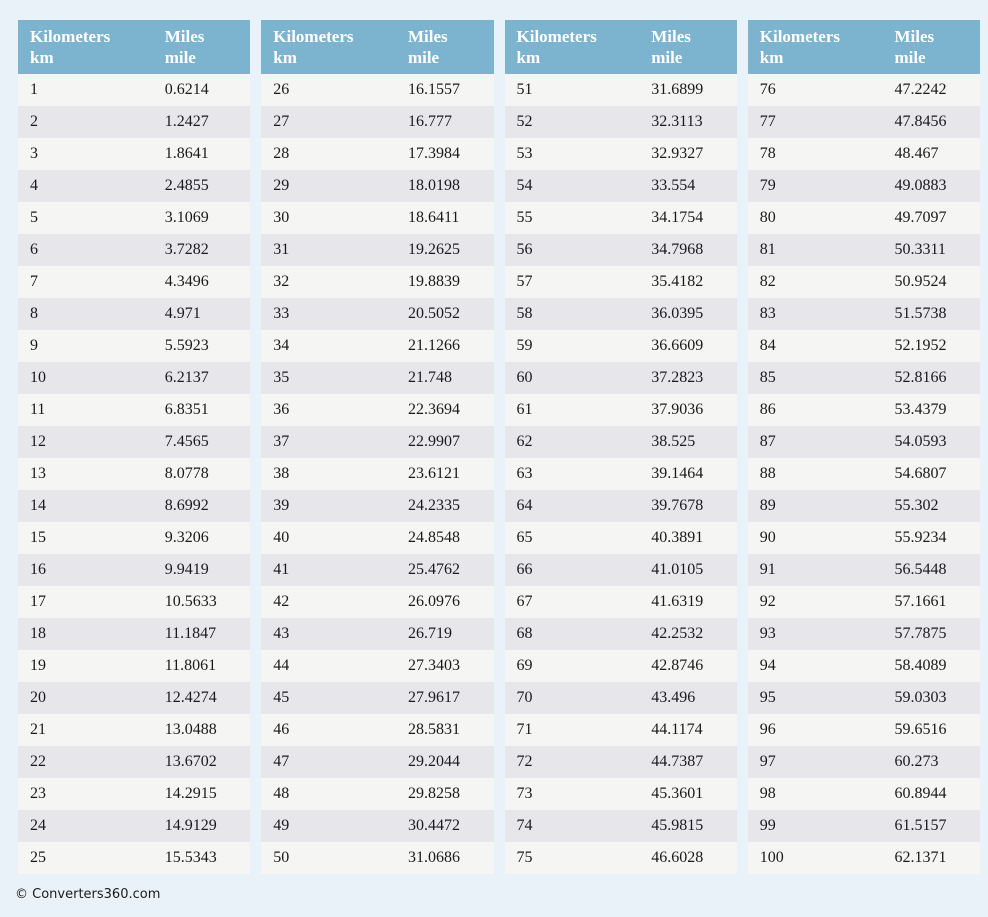 The height and width of the screenshot is (917, 988). Describe the element at coordinates (815, 474) in the screenshot. I see `km-cell: 88` at that location.